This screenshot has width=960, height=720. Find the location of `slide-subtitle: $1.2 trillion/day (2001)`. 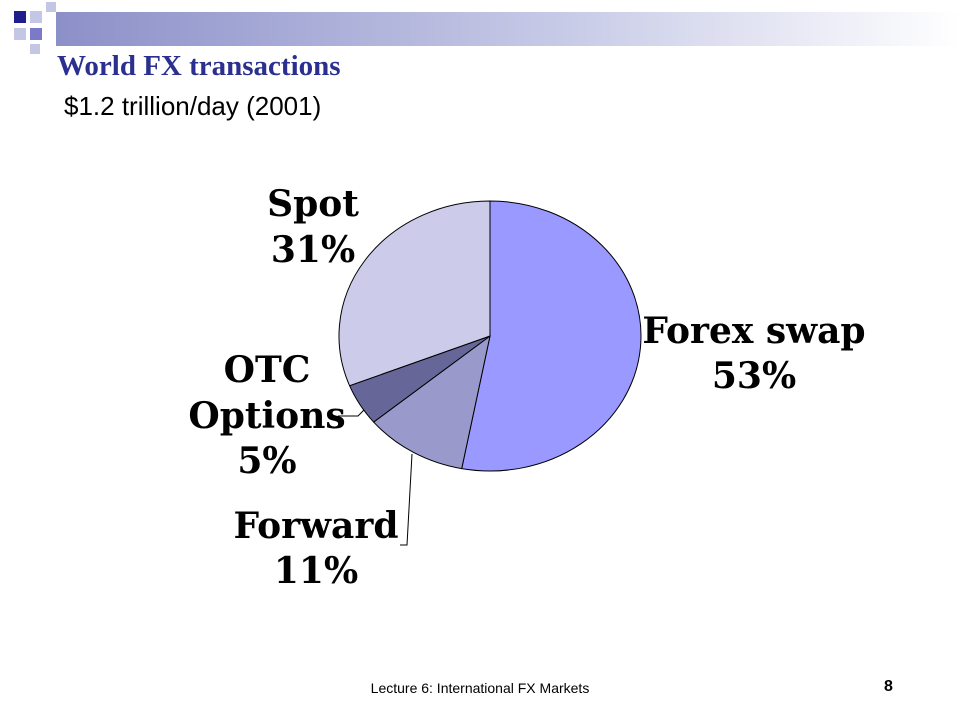

slide-subtitle: $1.2 trillion/day (2001) is located at coordinates (193, 106).